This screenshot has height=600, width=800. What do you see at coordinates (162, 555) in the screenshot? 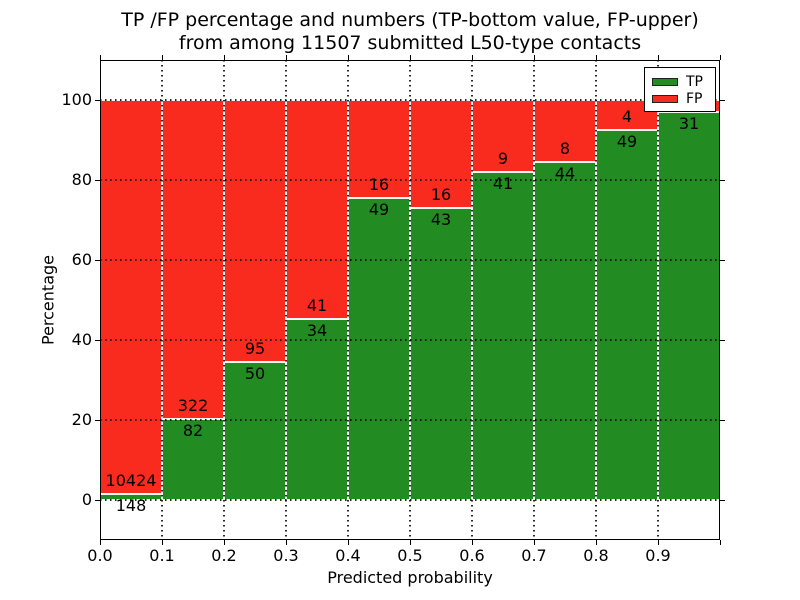
I see `x-tick-label: 0.1` at bounding box center [162, 555].